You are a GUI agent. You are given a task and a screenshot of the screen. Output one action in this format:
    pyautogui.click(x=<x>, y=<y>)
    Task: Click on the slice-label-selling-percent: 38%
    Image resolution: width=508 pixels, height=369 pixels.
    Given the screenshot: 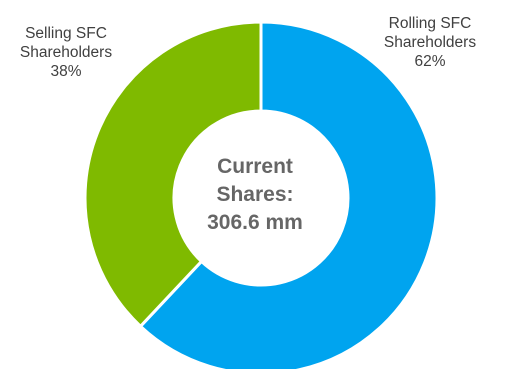 What is the action you would take?
    pyautogui.click(x=66, y=71)
    